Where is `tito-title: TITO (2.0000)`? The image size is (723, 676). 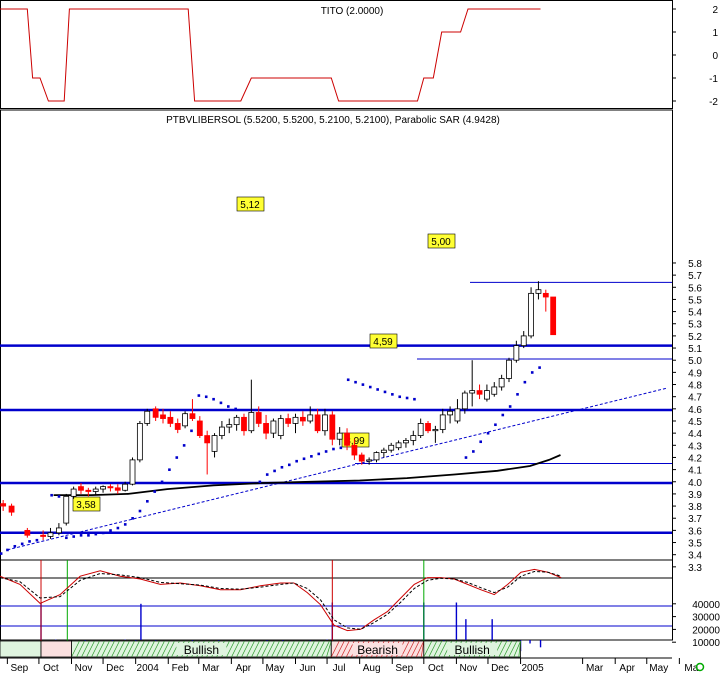 tito-title: TITO (2.0000) is located at coordinates (352, 11).